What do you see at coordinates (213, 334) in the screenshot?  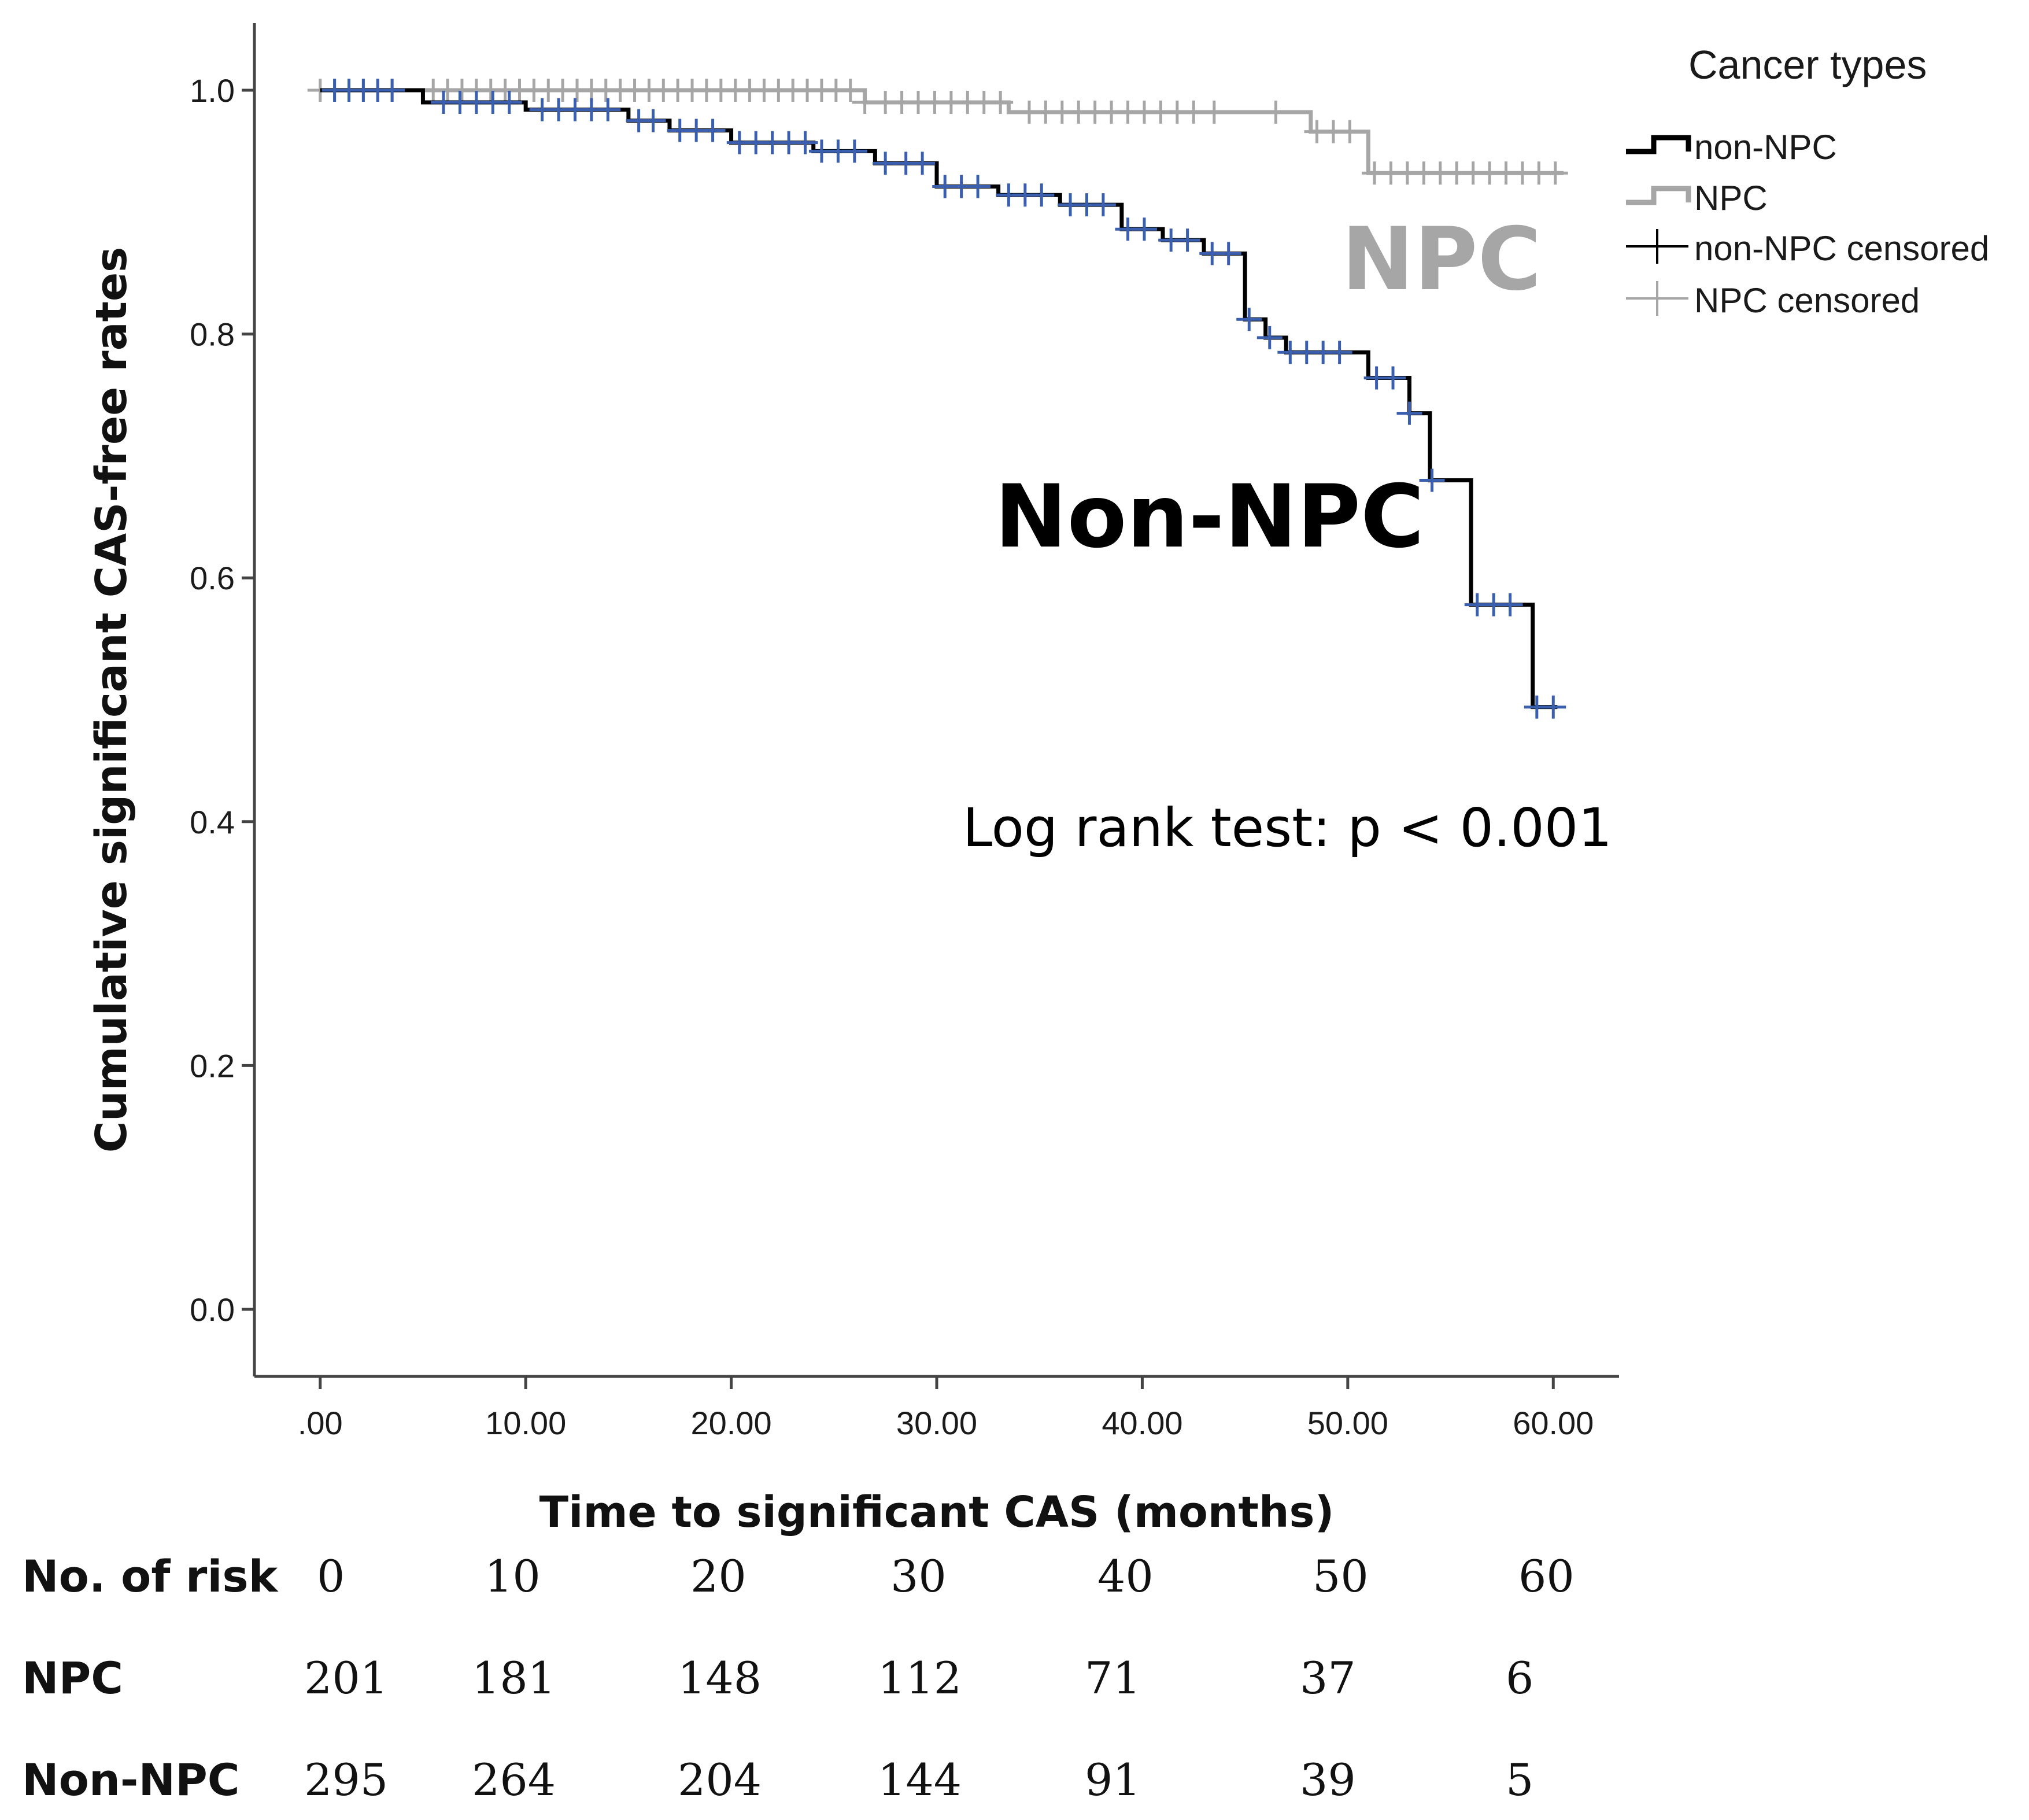 I see `y-tick-label: 0.8` at bounding box center [213, 334].